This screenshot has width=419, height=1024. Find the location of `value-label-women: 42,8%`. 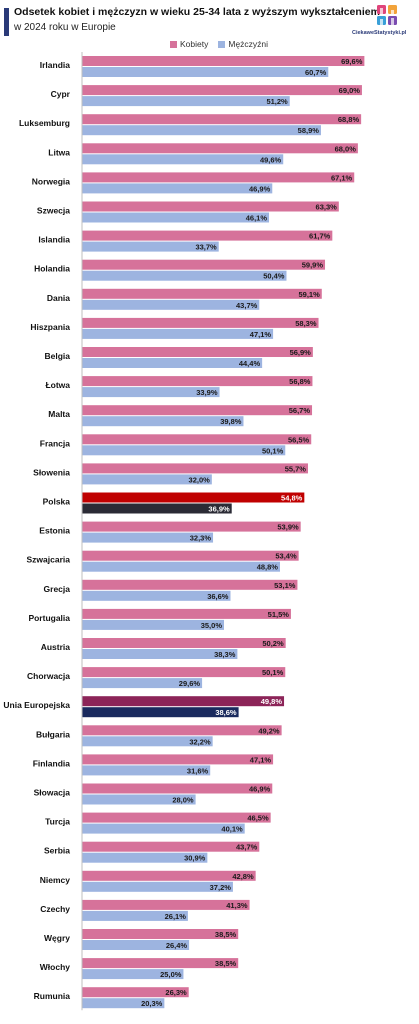

value-label-women: 42,8% is located at coordinates (243, 876).